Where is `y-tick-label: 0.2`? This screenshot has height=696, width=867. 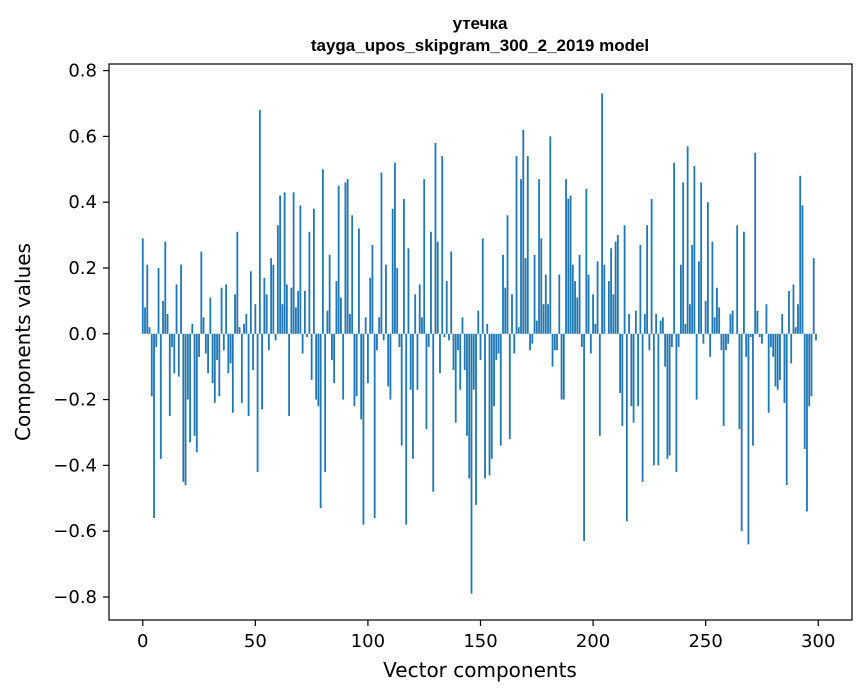 y-tick-label: 0.2 is located at coordinates (82, 268).